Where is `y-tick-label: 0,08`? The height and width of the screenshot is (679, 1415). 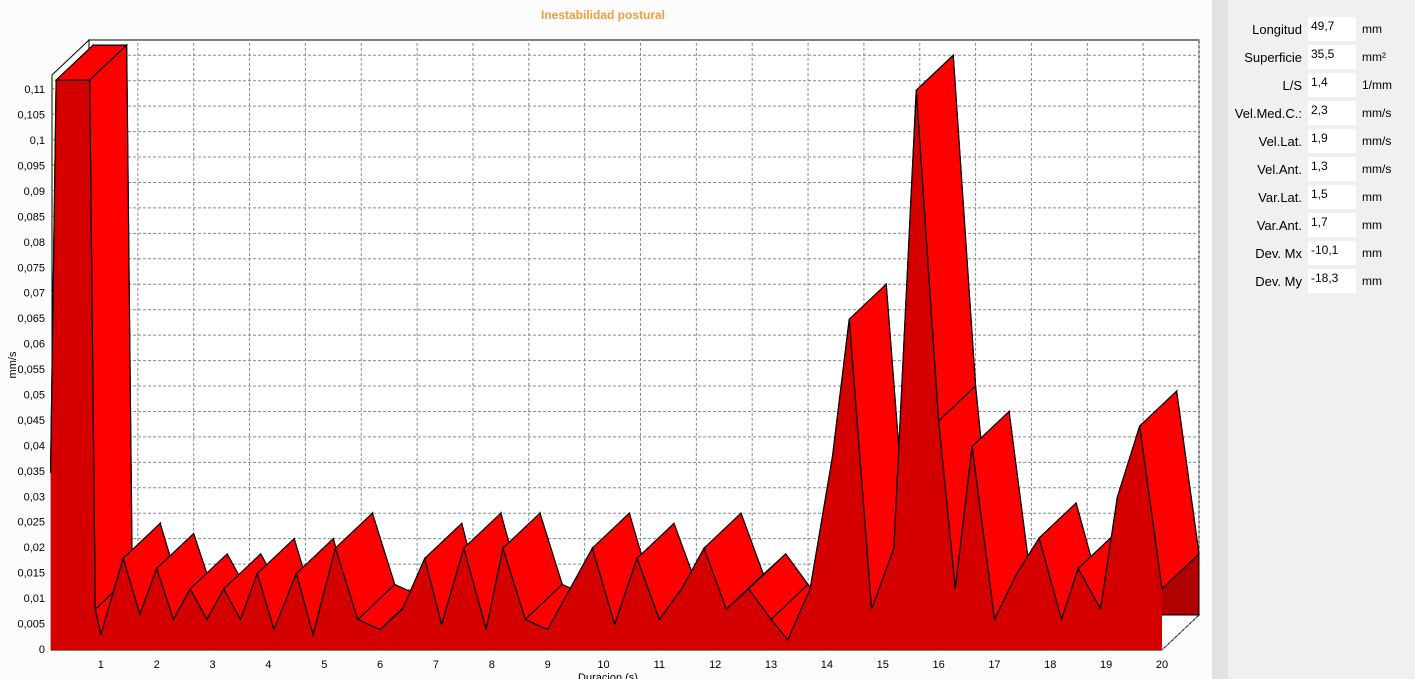
y-tick-label: 0,08 is located at coordinates (34, 243).